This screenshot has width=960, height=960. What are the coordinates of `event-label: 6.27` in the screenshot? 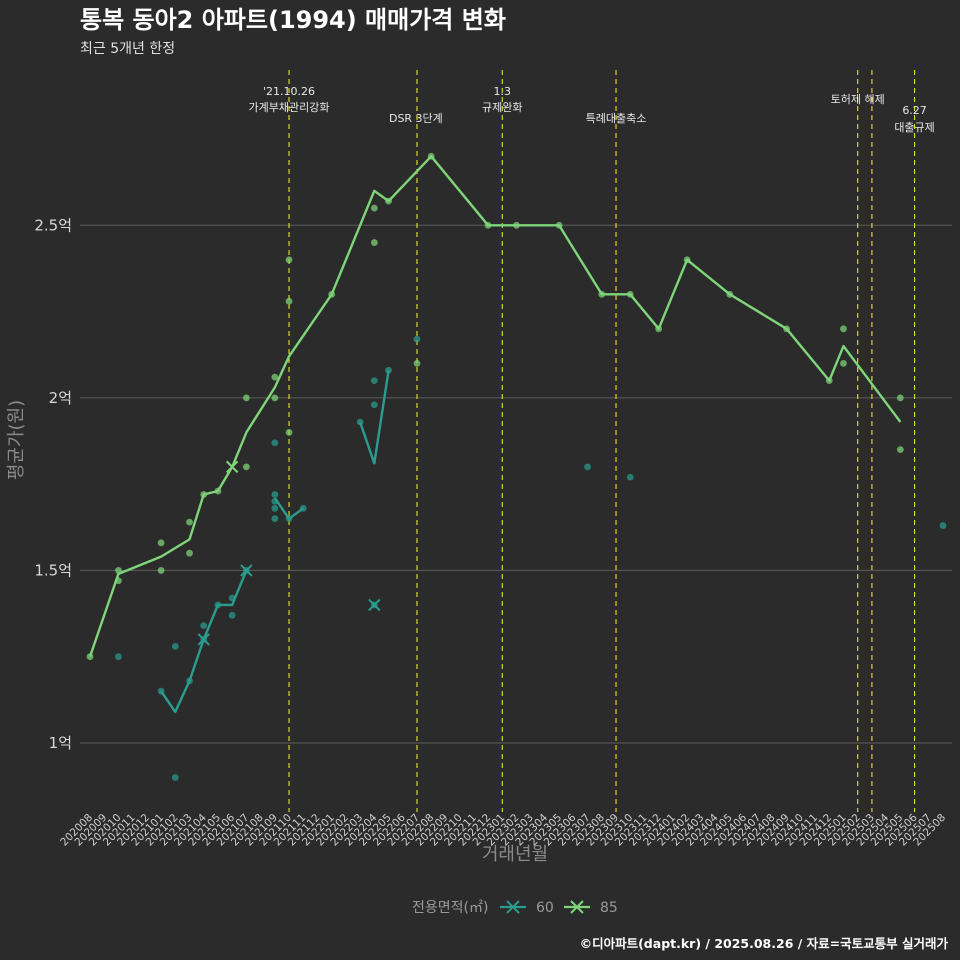 It's located at (914, 110).